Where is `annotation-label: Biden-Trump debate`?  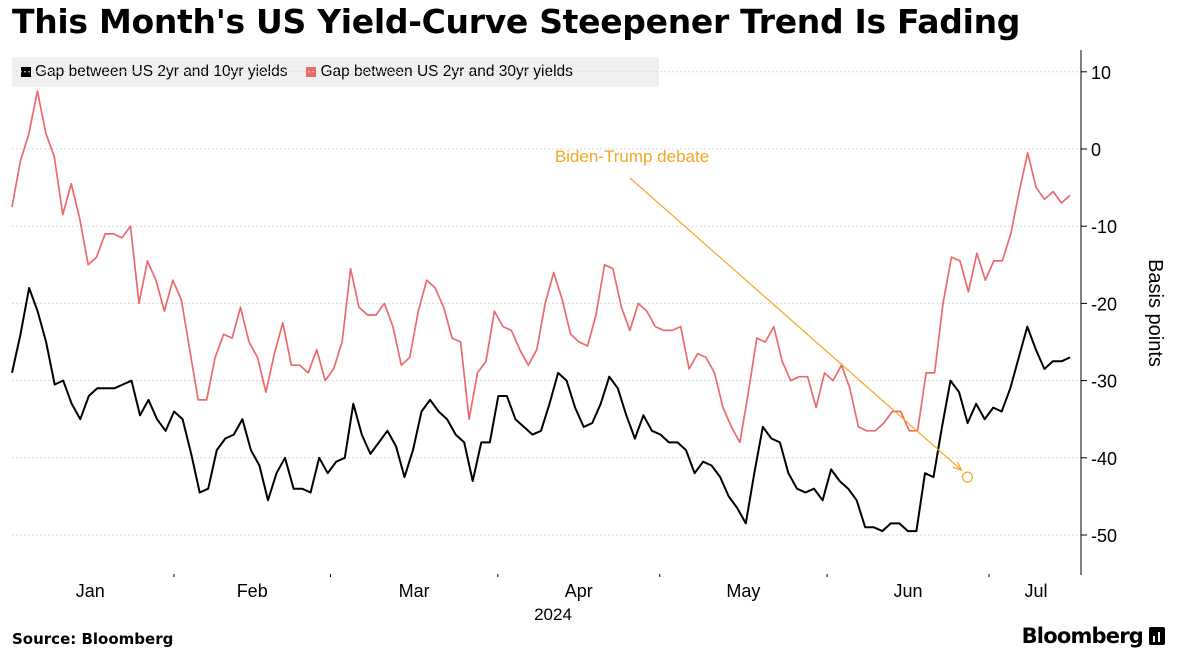
annotation-label: Biden-Trump debate is located at coordinates (632, 156).